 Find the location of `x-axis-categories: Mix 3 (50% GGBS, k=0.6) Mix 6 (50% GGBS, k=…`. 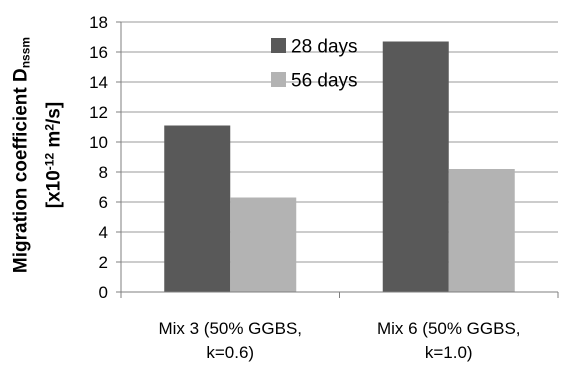

x-axis-categories: Mix 3 (50% GGBS, k=0.6) Mix 6 (50% GGBS, k=… is located at coordinates (339, 340).